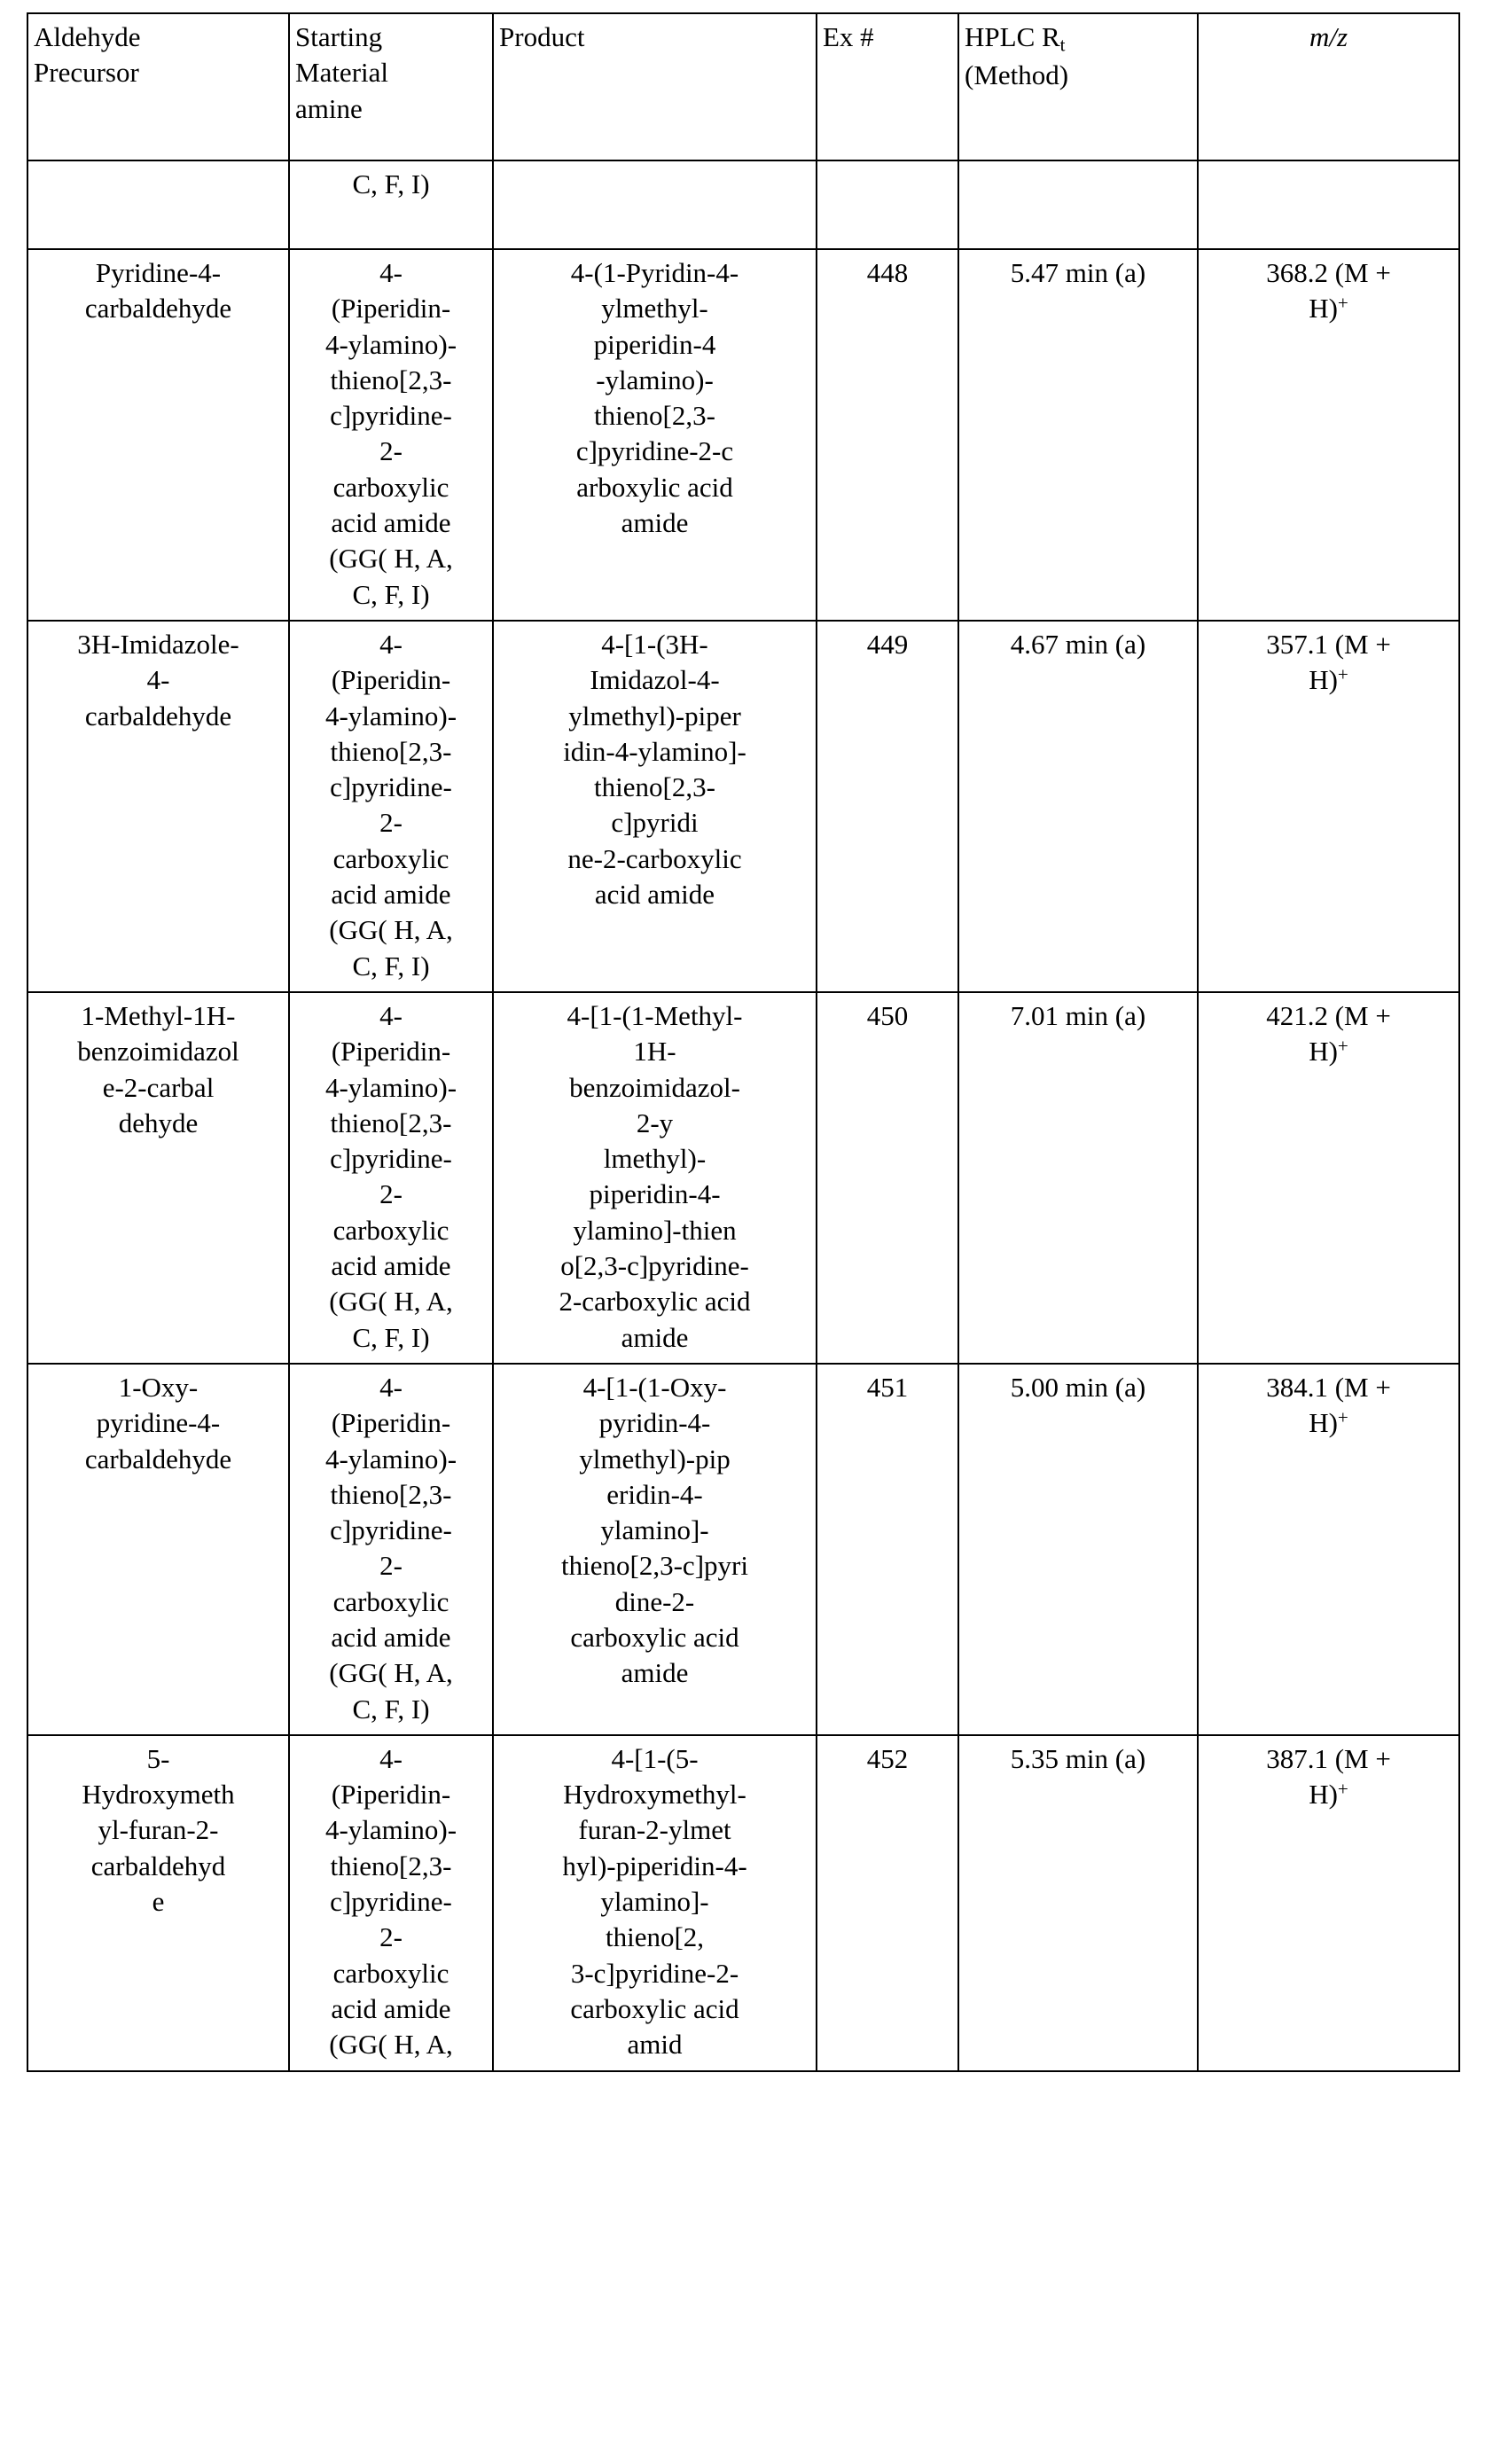 The height and width of the screenshot is (2464, 1485). What do you see at coordinates (391, 86) in the screenshot?
I see `column-header-starting-material-amine: Starting Material amine` at bounding box center [391, 86].